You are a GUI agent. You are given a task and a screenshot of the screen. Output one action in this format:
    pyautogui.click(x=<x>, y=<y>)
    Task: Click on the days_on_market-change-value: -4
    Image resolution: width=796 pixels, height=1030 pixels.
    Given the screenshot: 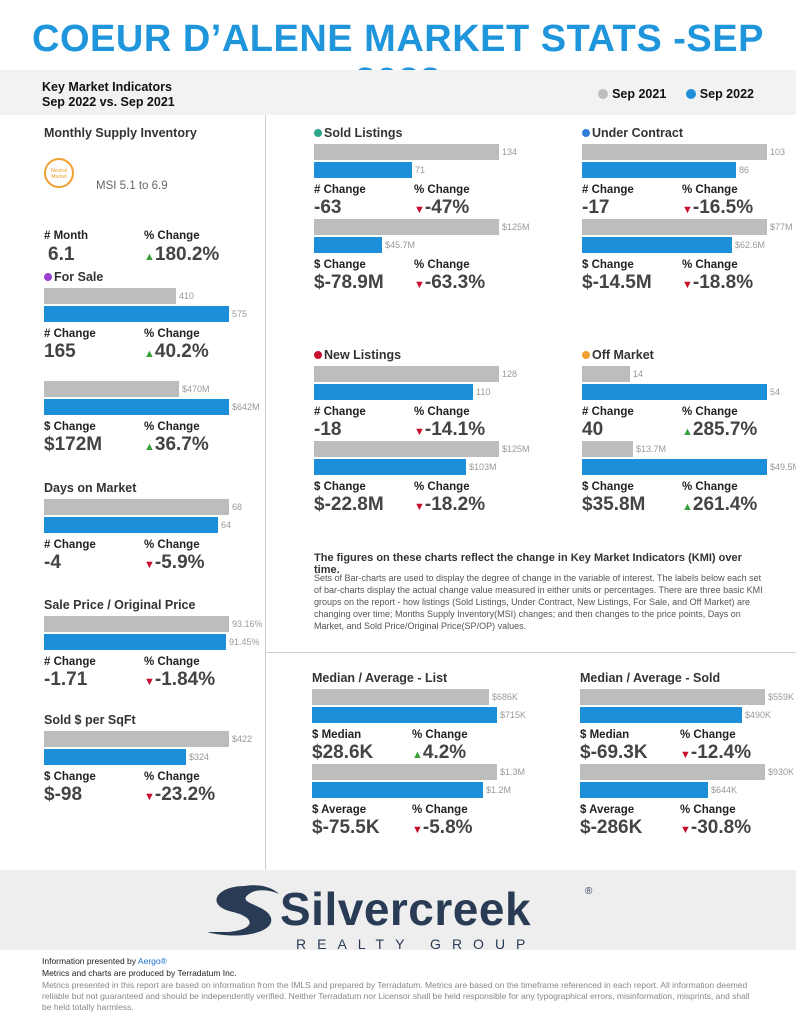 What is the action you would take?
    pyautogui.click(x=52, y=562)
    